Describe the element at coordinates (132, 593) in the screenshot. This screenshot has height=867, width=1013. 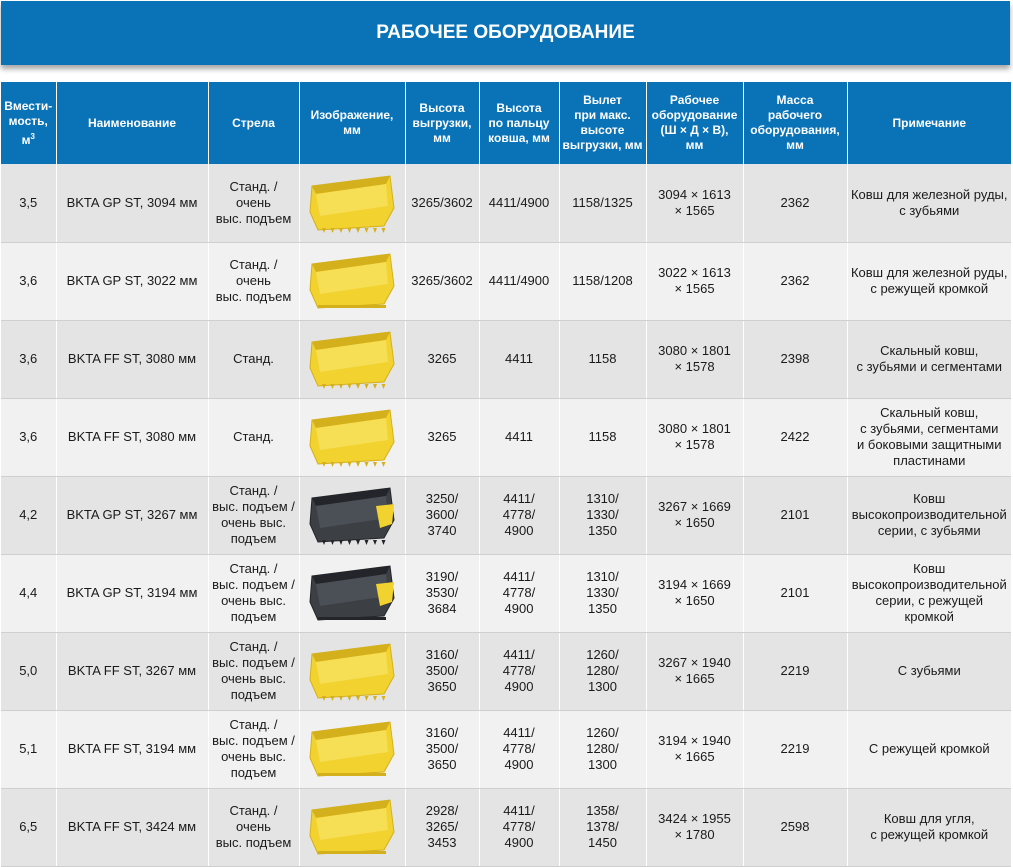
I see `cell-name: BKTA GP ST, 3194 мм` at that location.